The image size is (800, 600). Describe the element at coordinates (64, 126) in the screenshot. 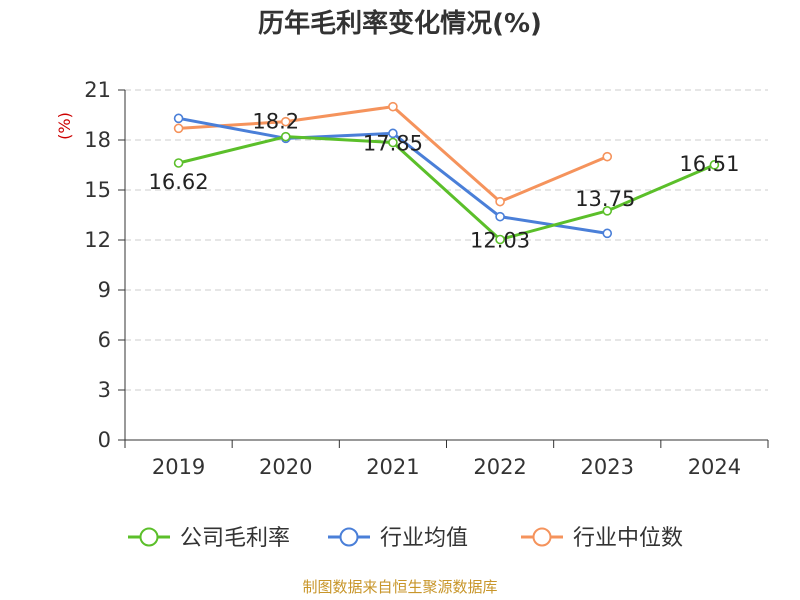

I see `y-axis-unit: (%)` at that location.